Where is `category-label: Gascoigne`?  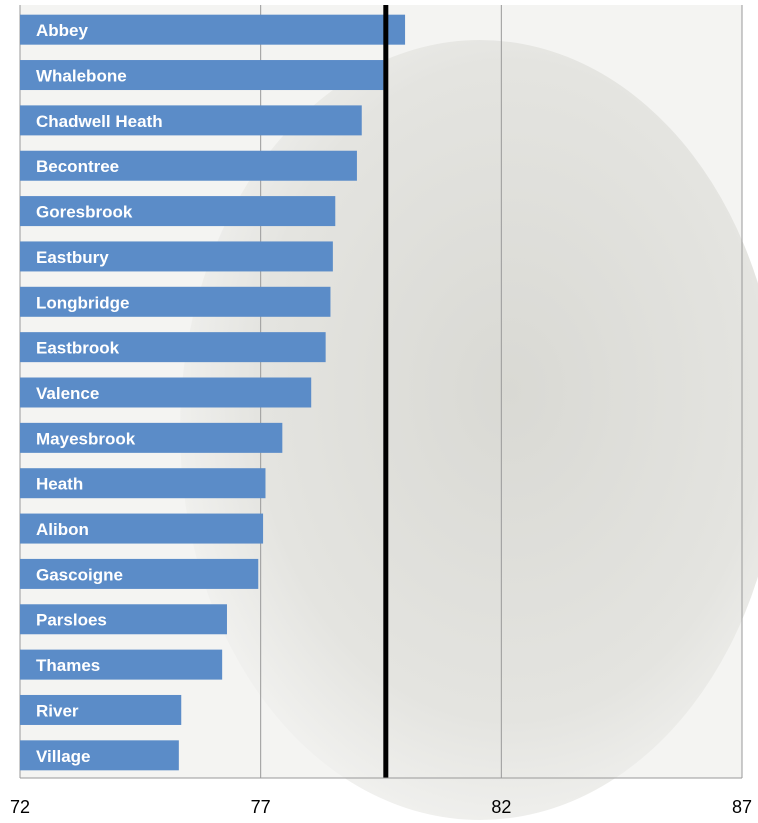 category-label: Gascoigne is located at coordinates (79, 574).